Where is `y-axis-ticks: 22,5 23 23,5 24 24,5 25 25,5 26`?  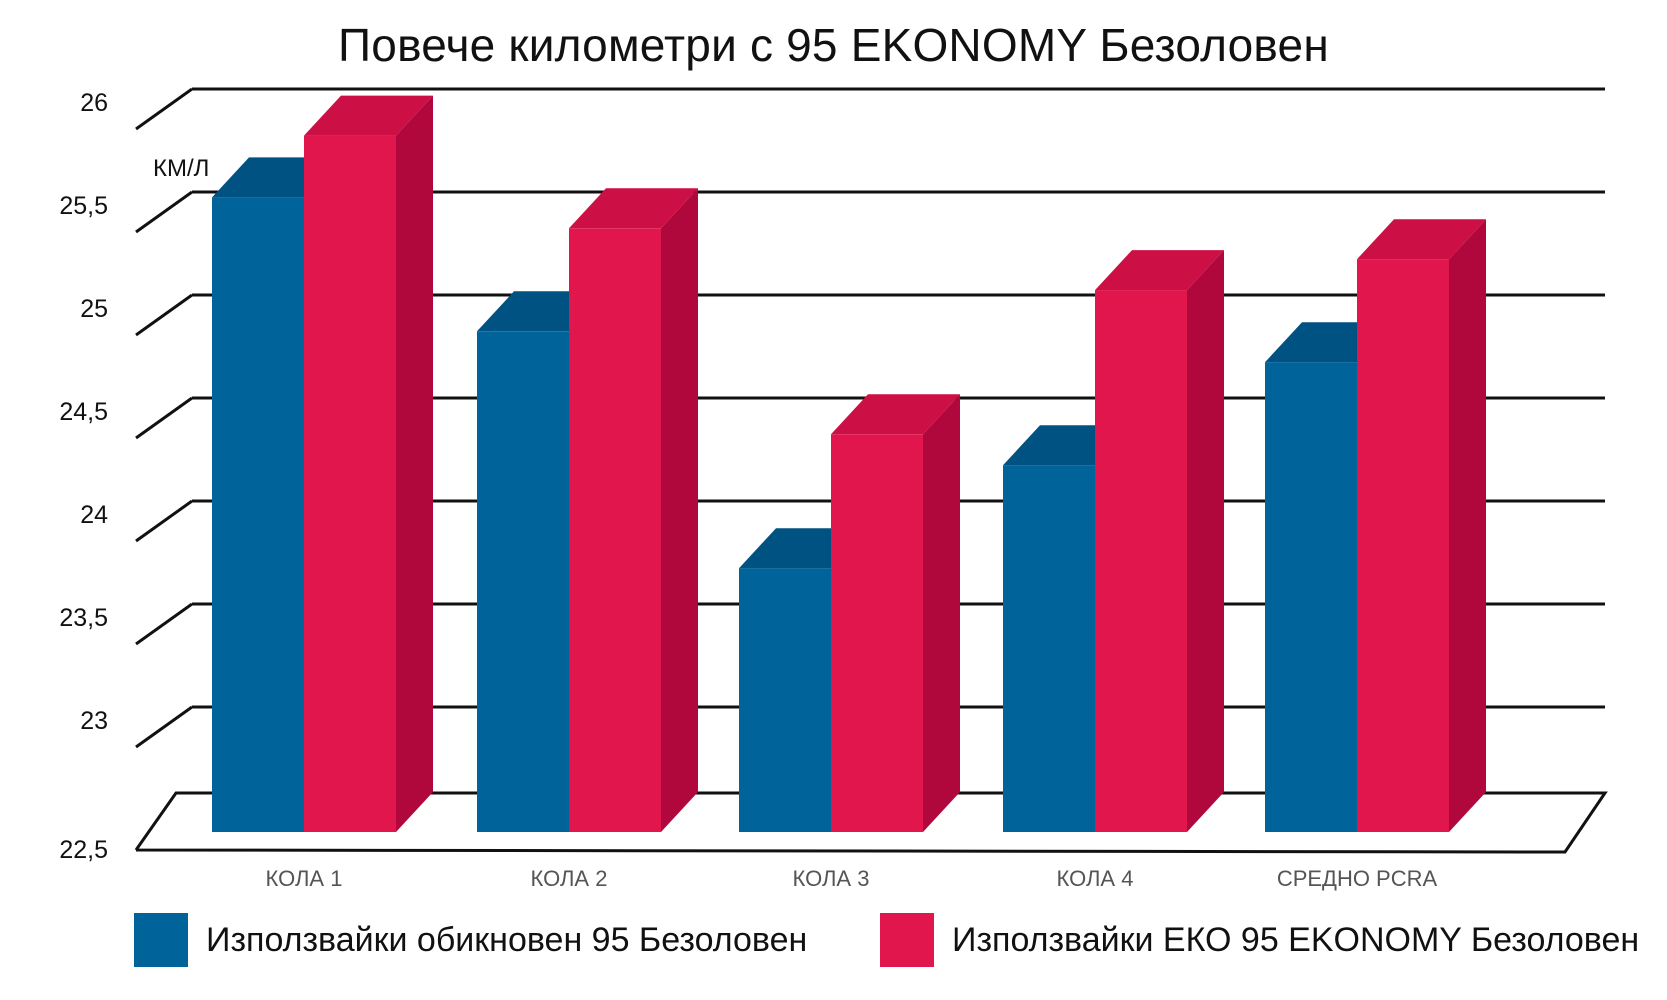
y-axis-ticks: 22,5 23 23,5 24 24,5 25 25,5 26 is located at coordinates (83, 476).